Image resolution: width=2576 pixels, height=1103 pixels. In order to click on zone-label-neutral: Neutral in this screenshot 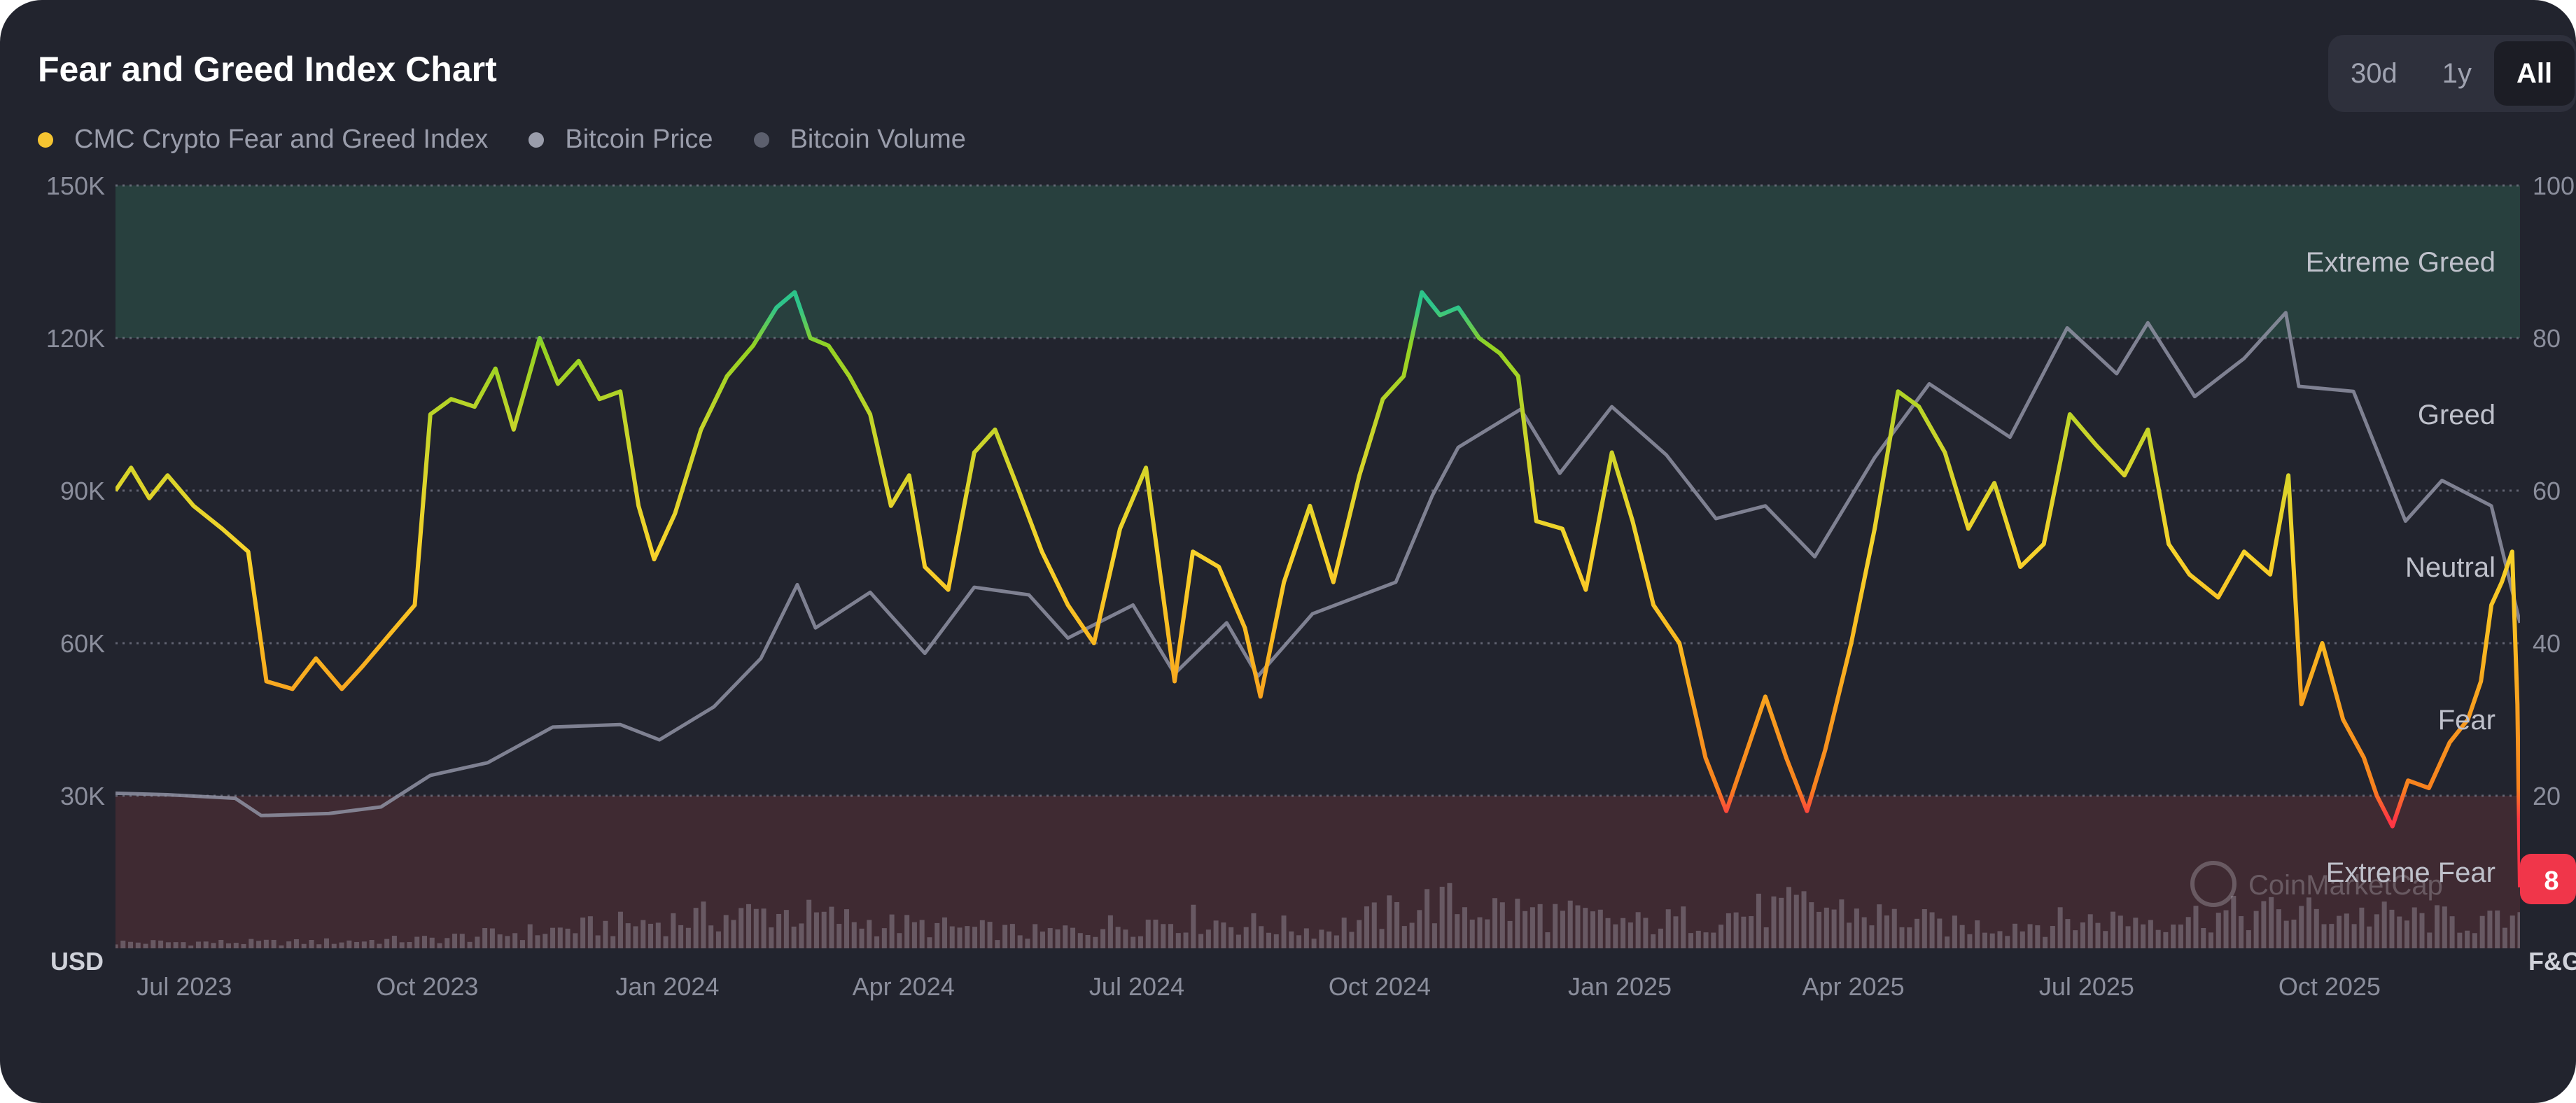, I will do `click(2450, 567)`.